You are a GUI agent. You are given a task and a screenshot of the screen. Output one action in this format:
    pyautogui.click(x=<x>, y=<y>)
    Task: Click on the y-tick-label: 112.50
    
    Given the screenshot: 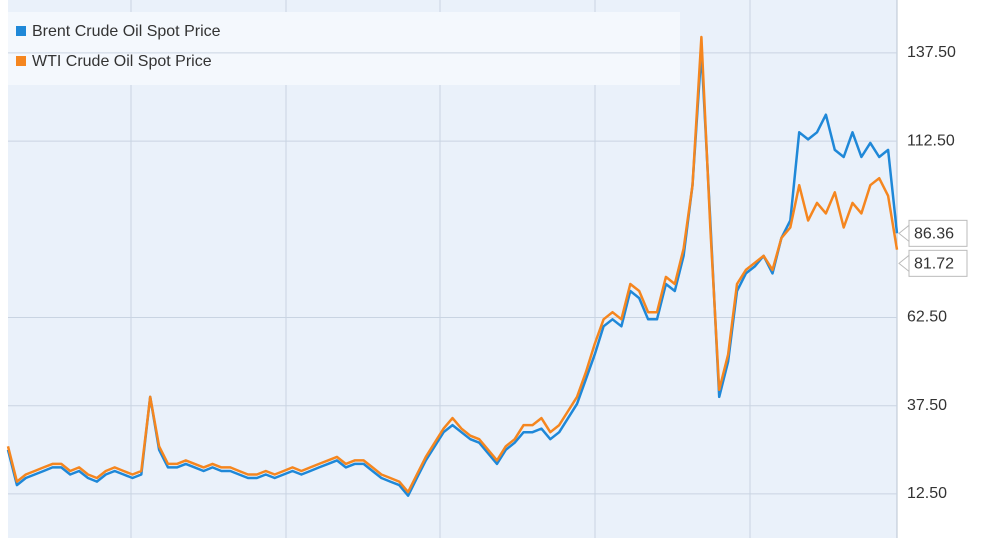 What is the action you would take?
    pyautogui.click(x=931, y=140)
    